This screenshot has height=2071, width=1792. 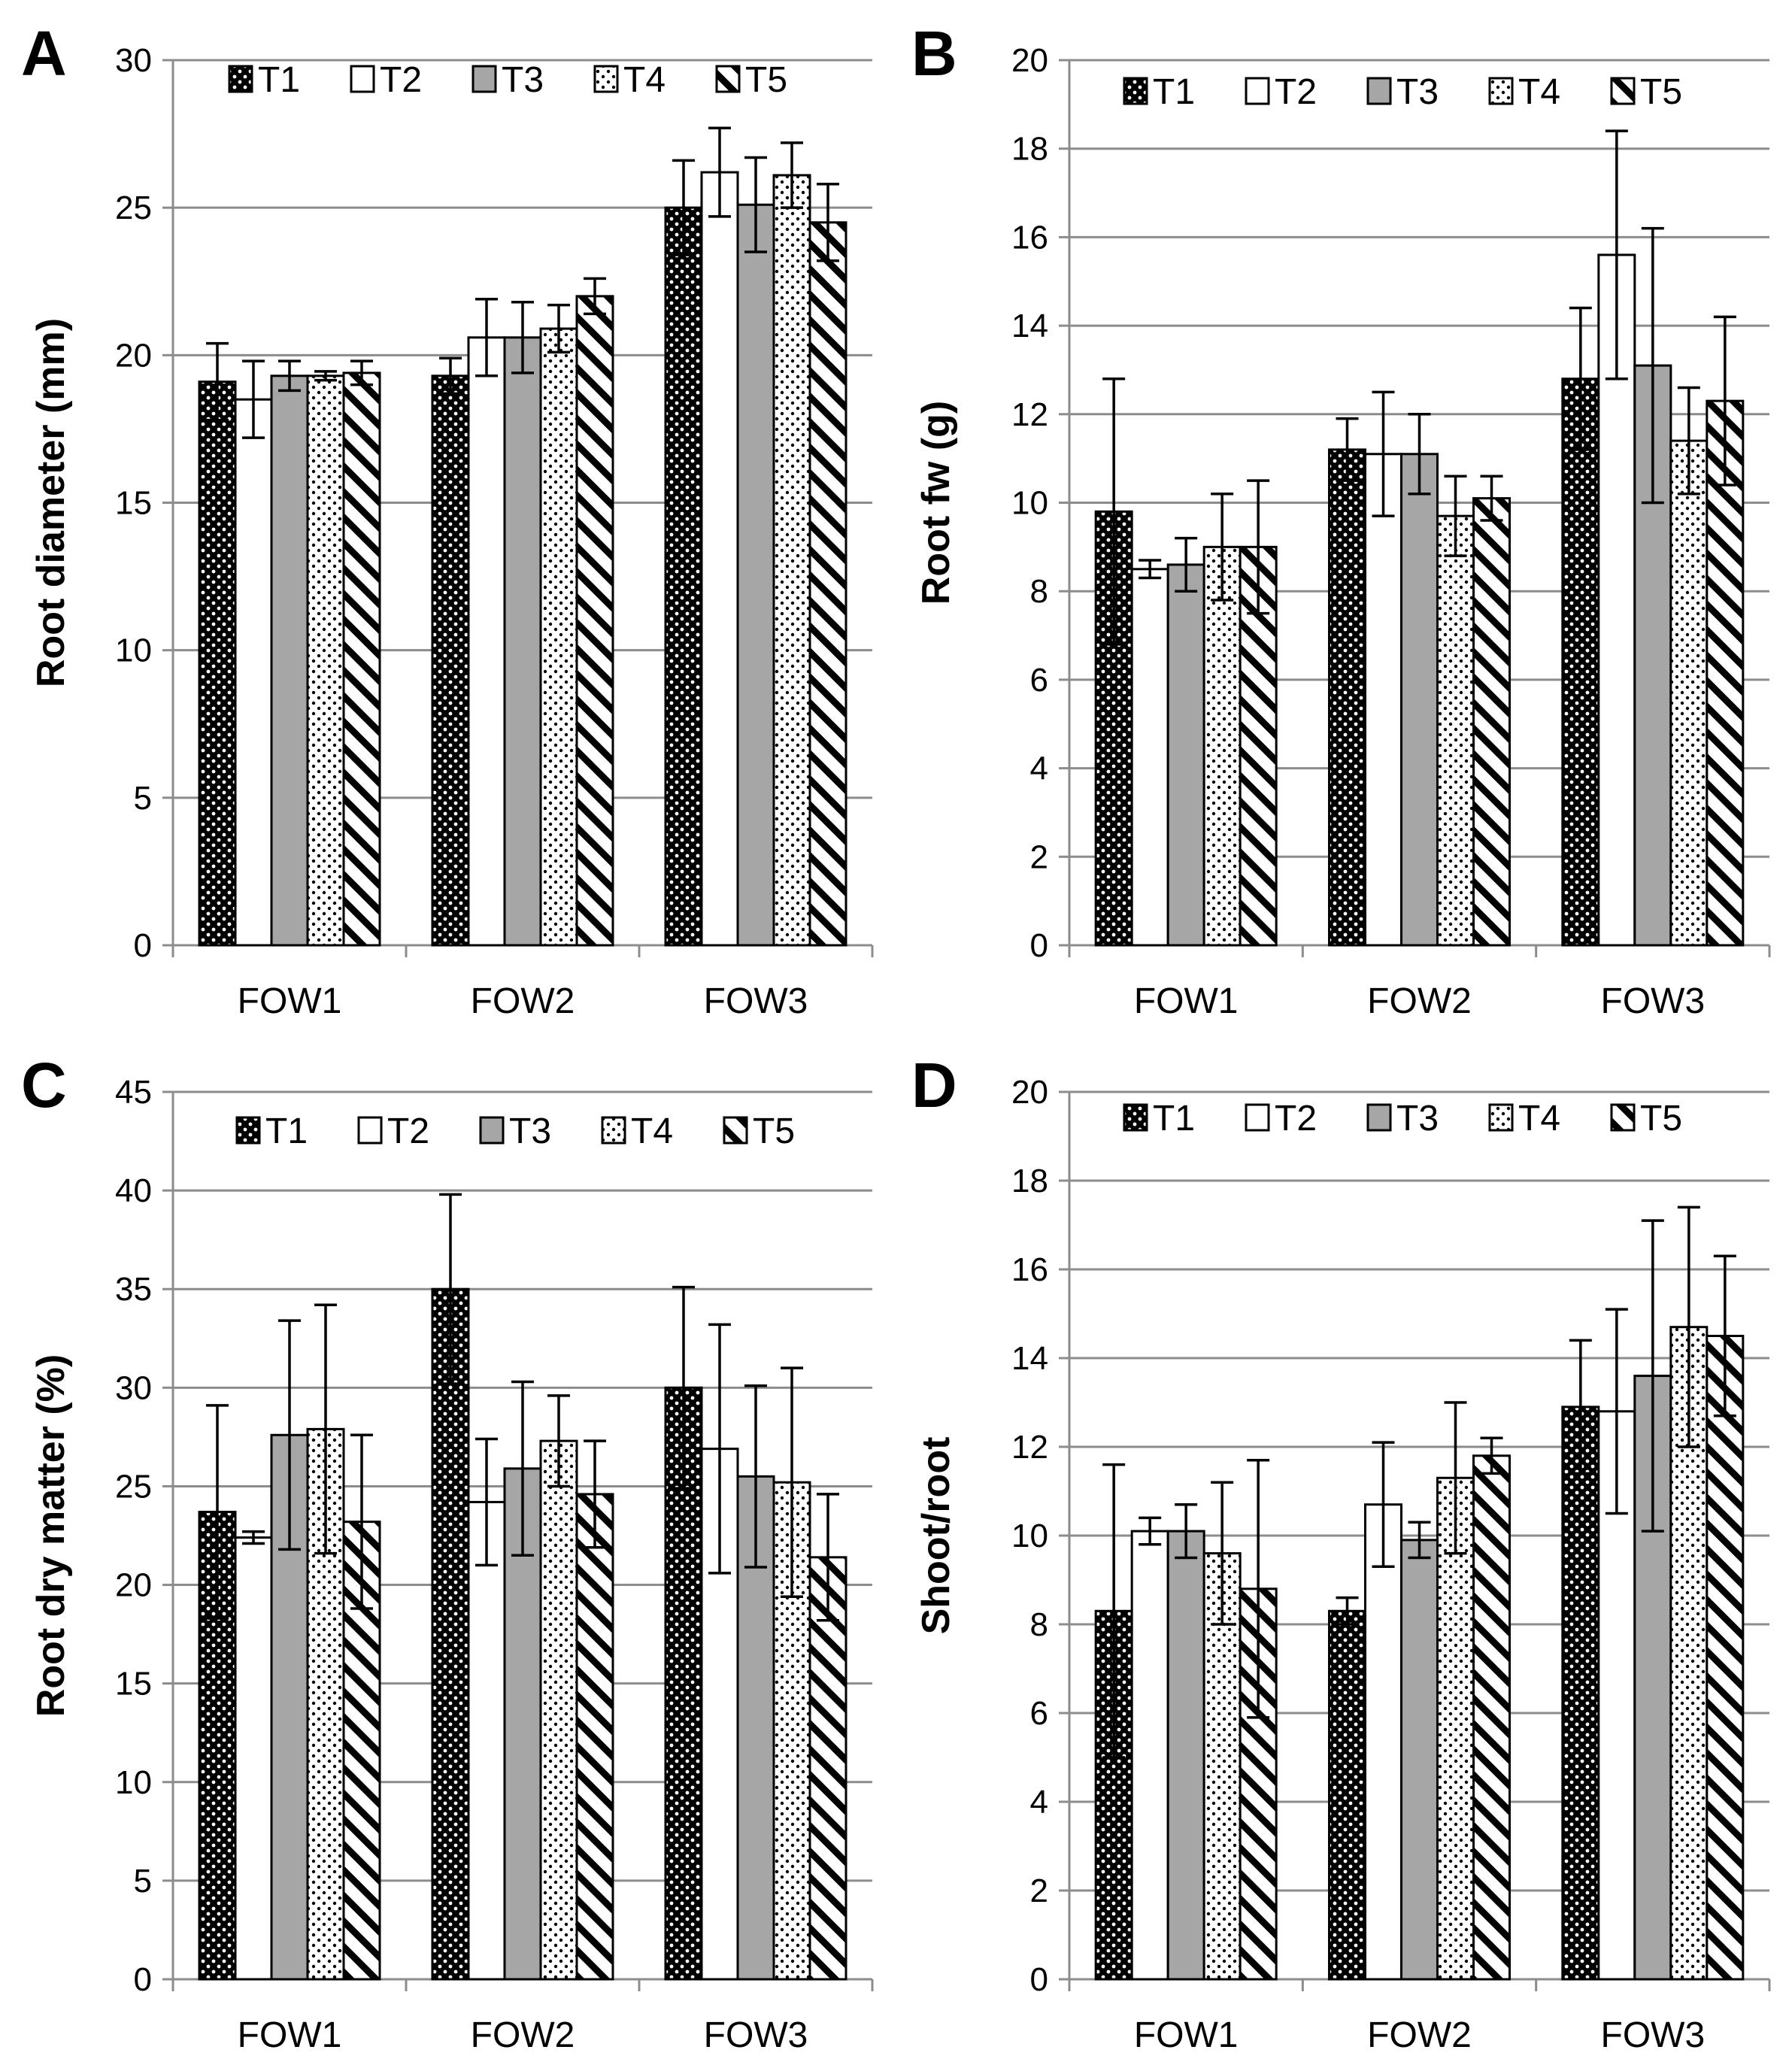 I want to click on y-axis-title: Shoot/root, so click(x=936, y=1536).